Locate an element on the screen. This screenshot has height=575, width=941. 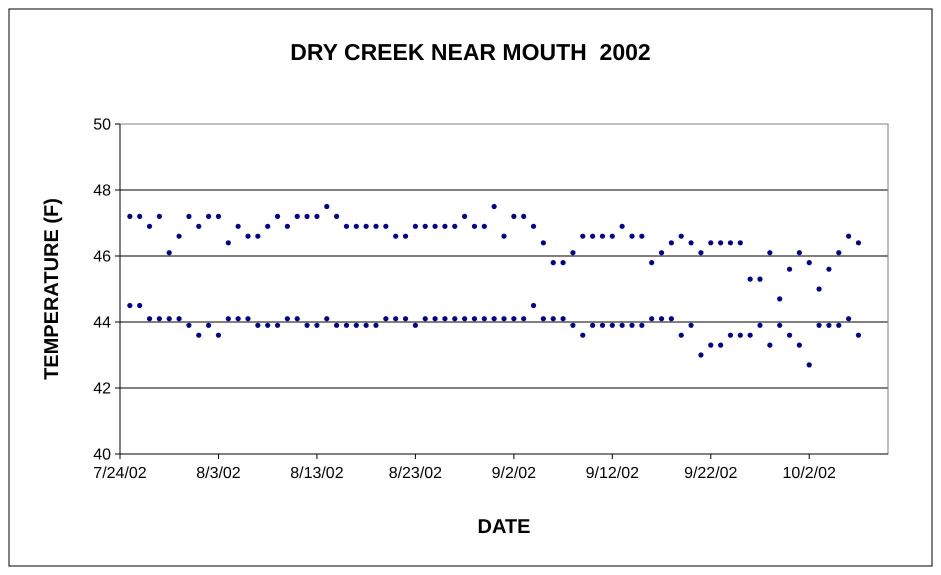
y-tick-label: 42 is located at coordinates (102, 389).